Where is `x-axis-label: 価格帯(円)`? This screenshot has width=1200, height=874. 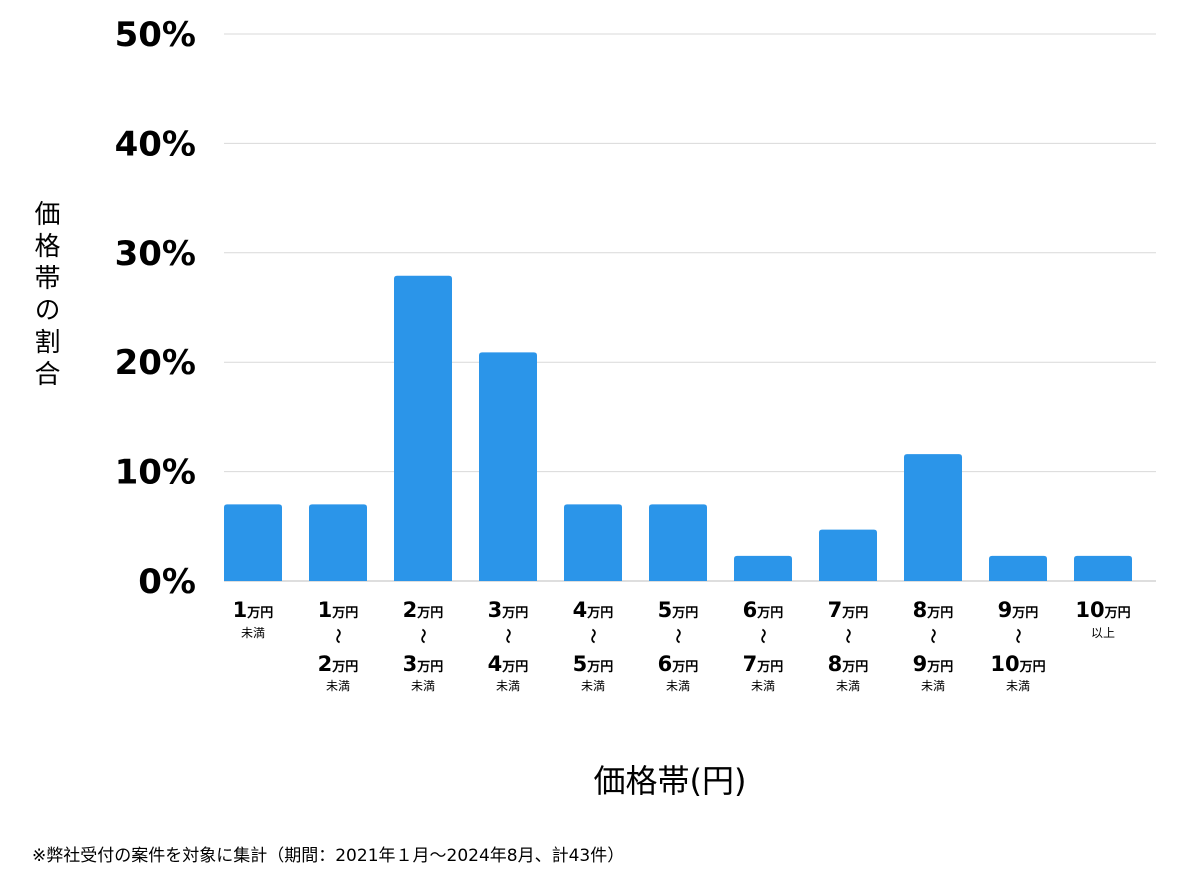 x-axis-label: 価格帯(円) is located at coordinates (670, 781).